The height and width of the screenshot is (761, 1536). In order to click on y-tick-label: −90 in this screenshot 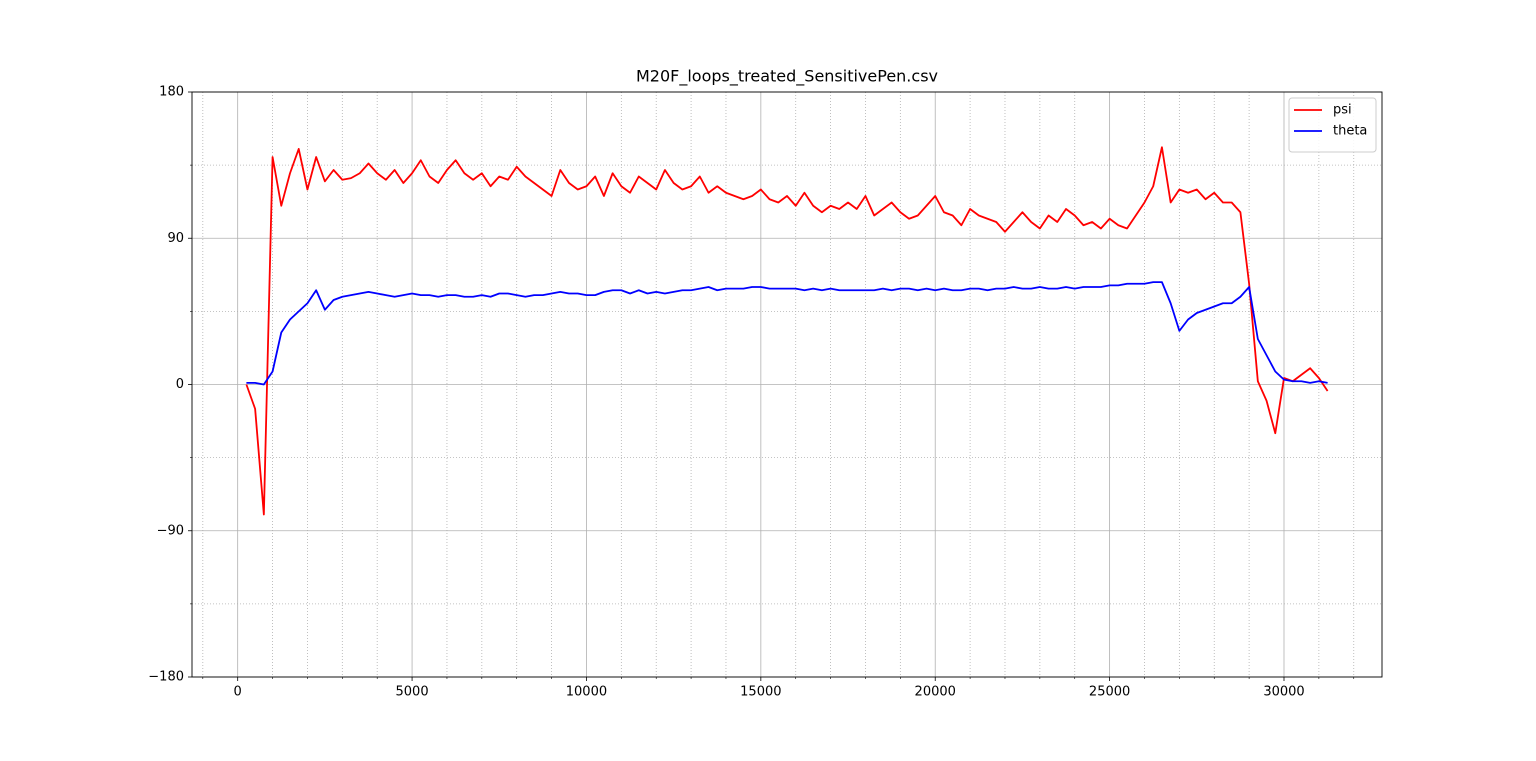, I will do `click(170, 530)`.